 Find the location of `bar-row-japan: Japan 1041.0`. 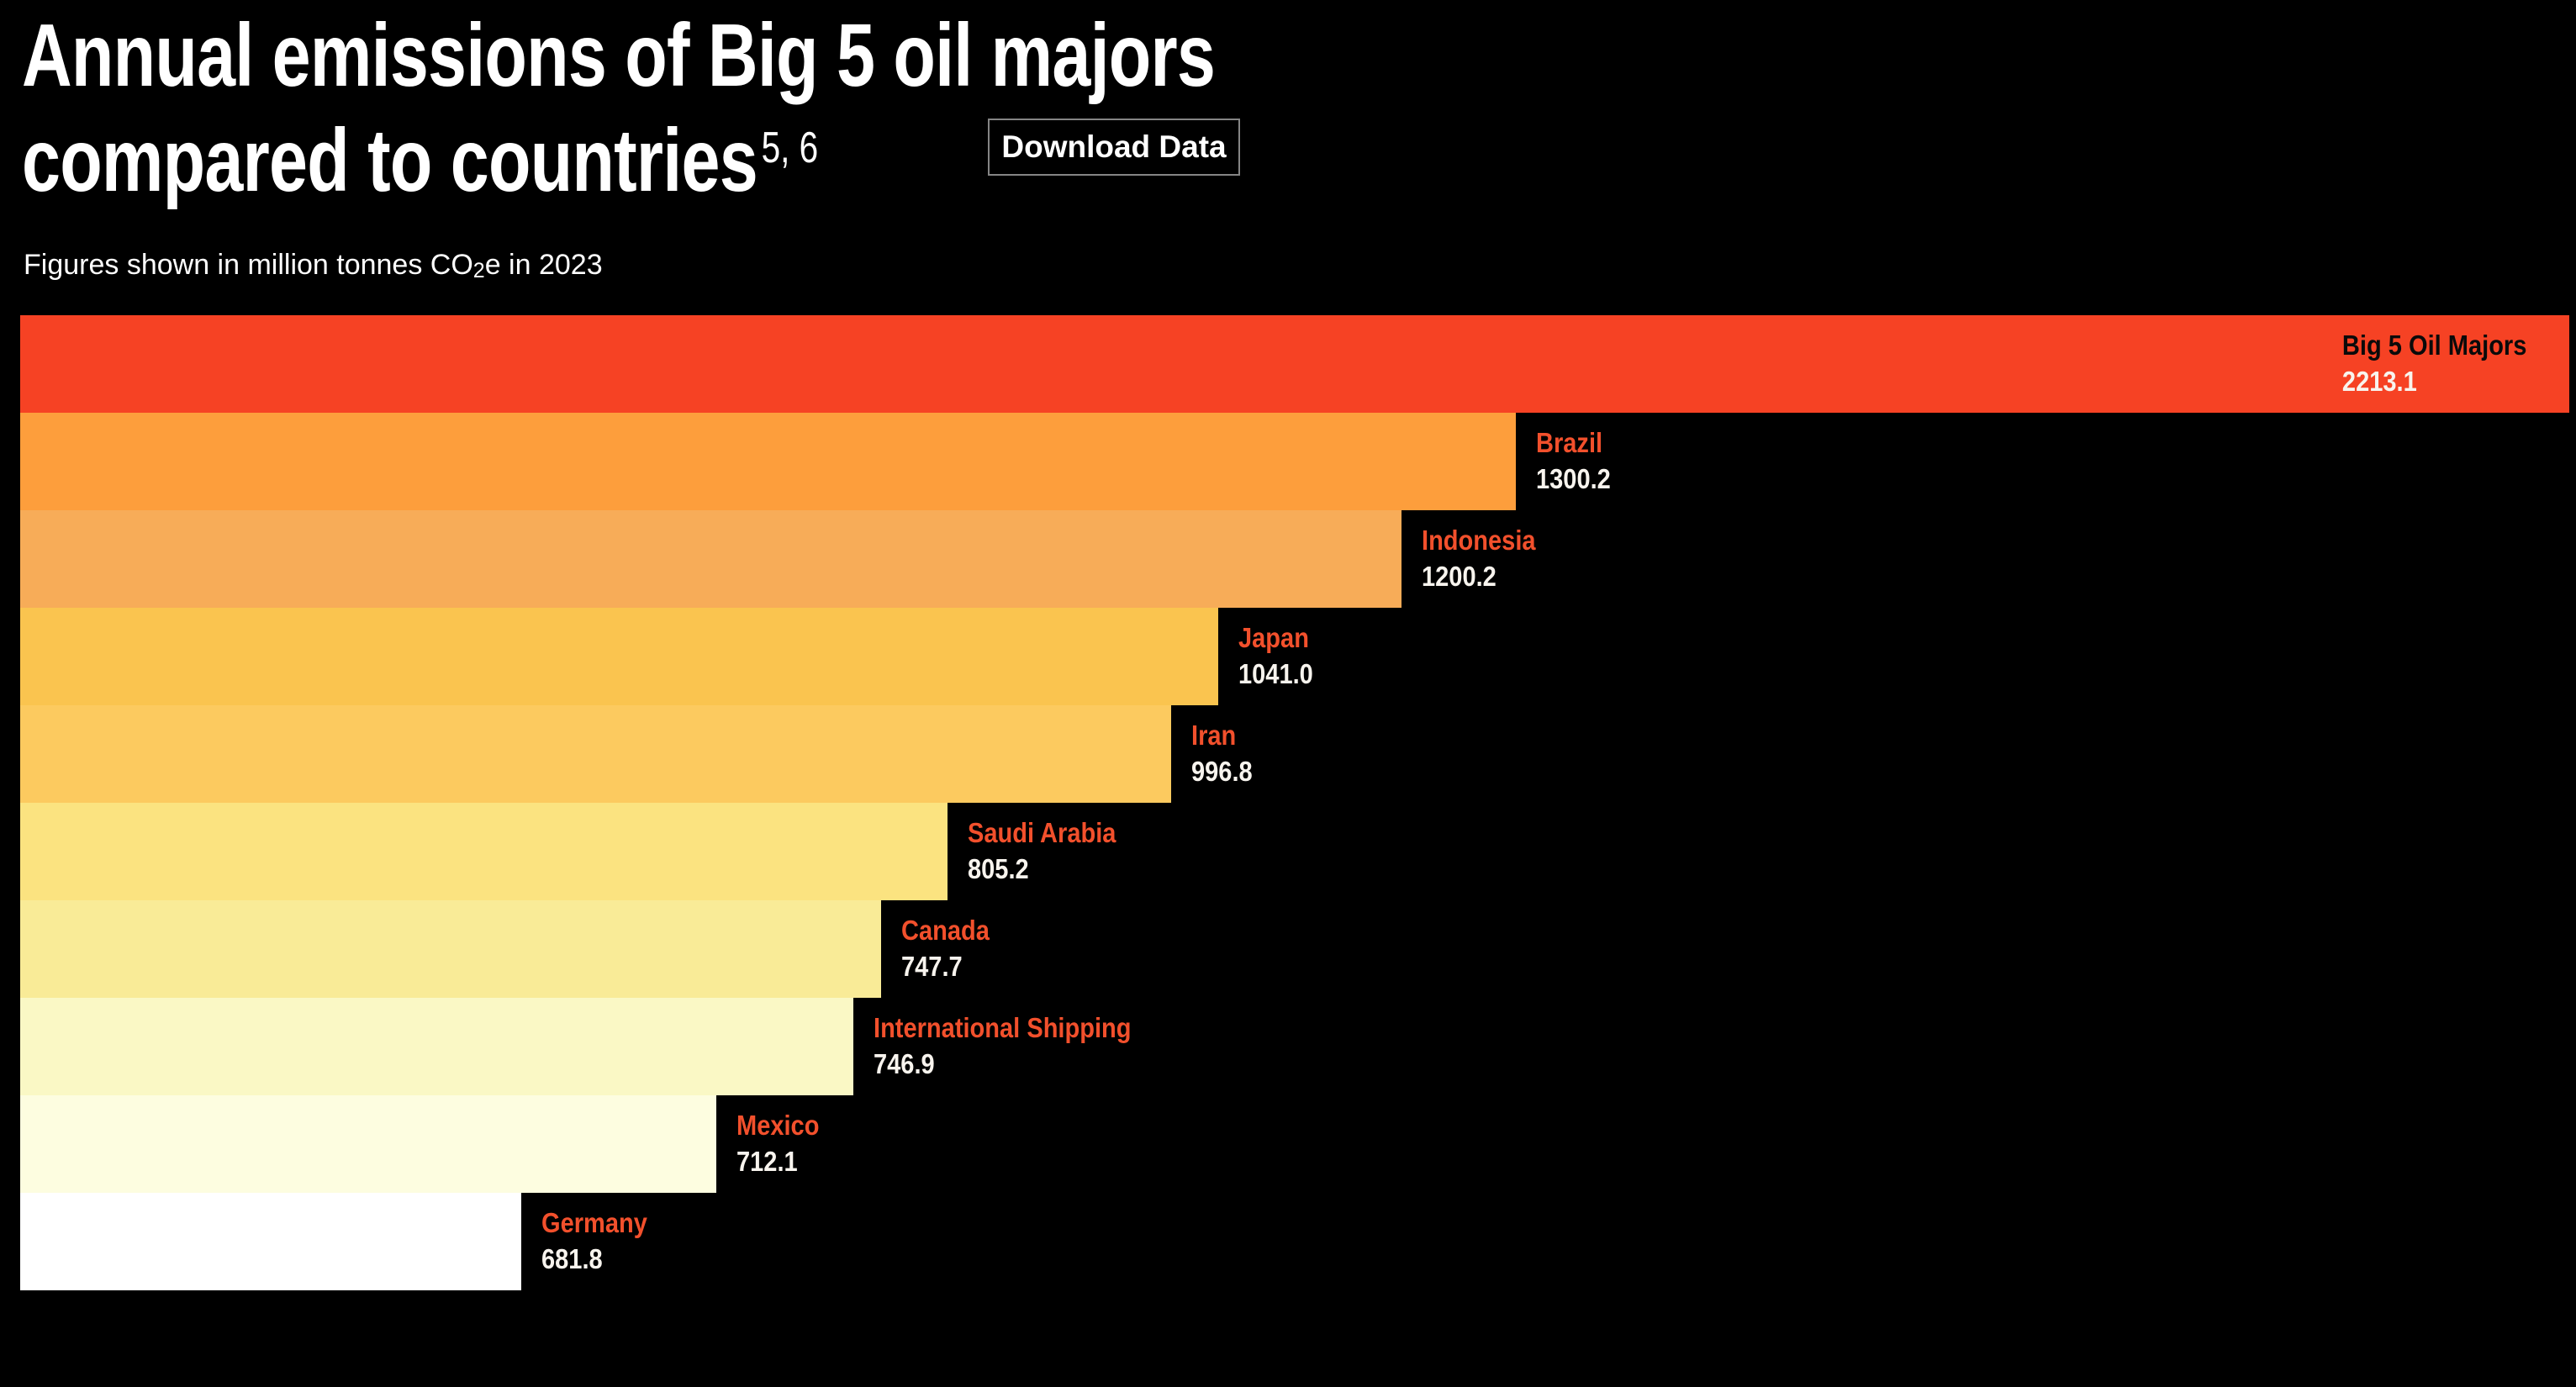

bar-row-japan: Japan 1041.0 is located at coordinates (1294, 656).